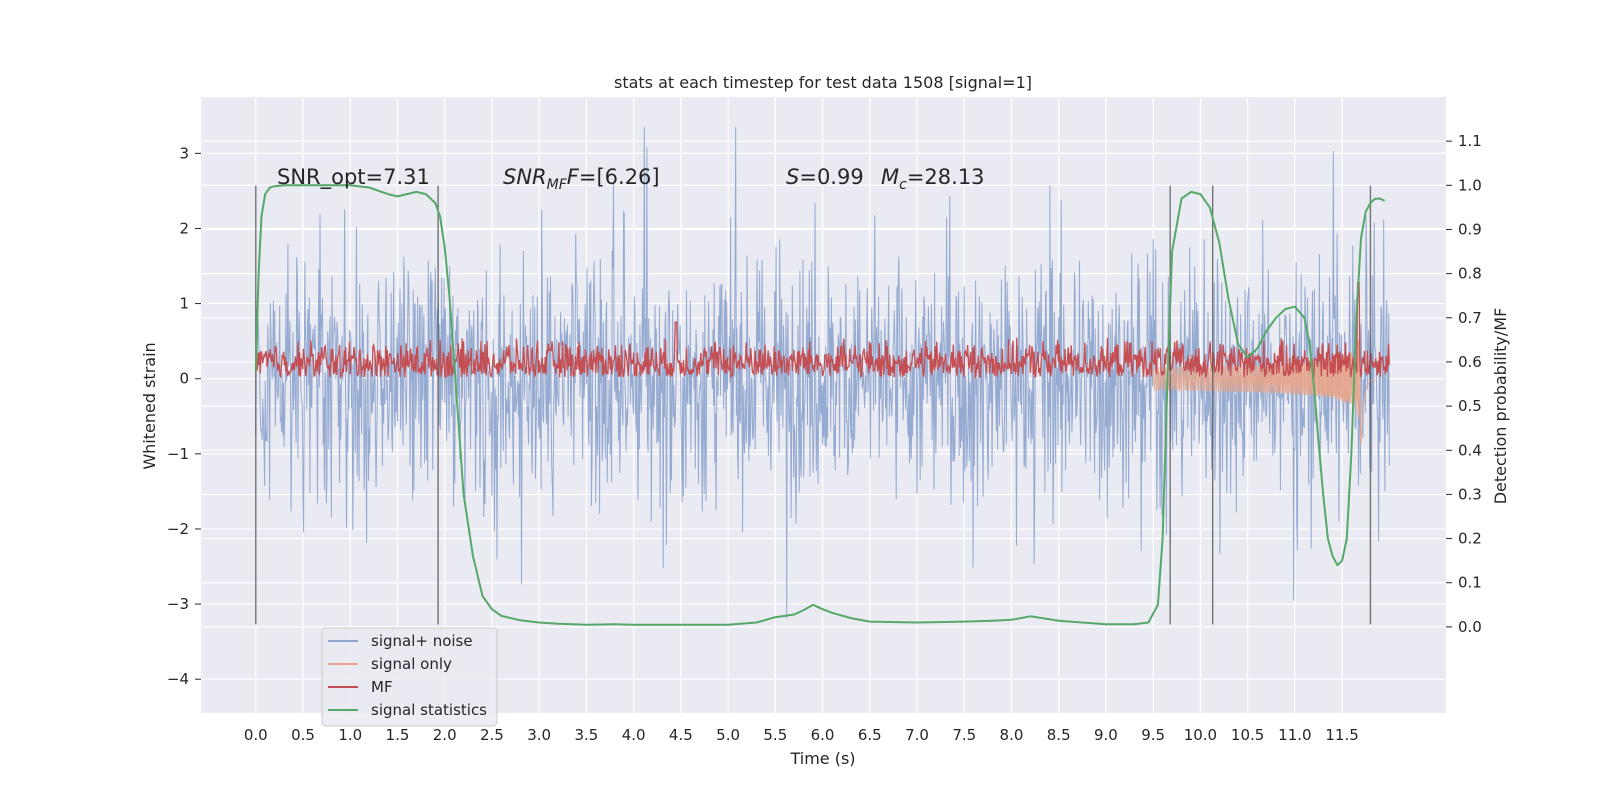 This screenshot has height=800, width=1600. I want to click on legend-label-mf: MF, so click(382, 687).